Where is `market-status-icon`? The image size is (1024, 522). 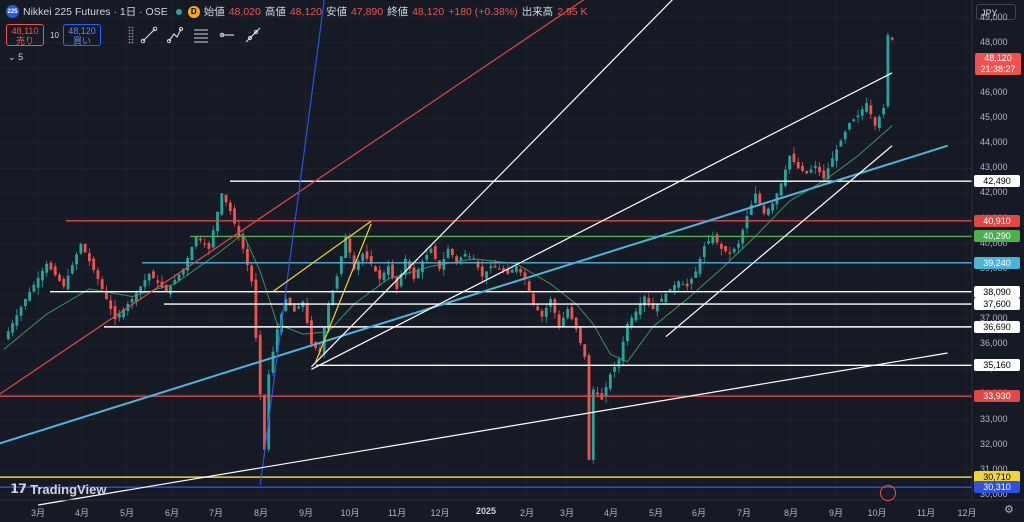 market-status-icon is located at coordinates (178, 11).